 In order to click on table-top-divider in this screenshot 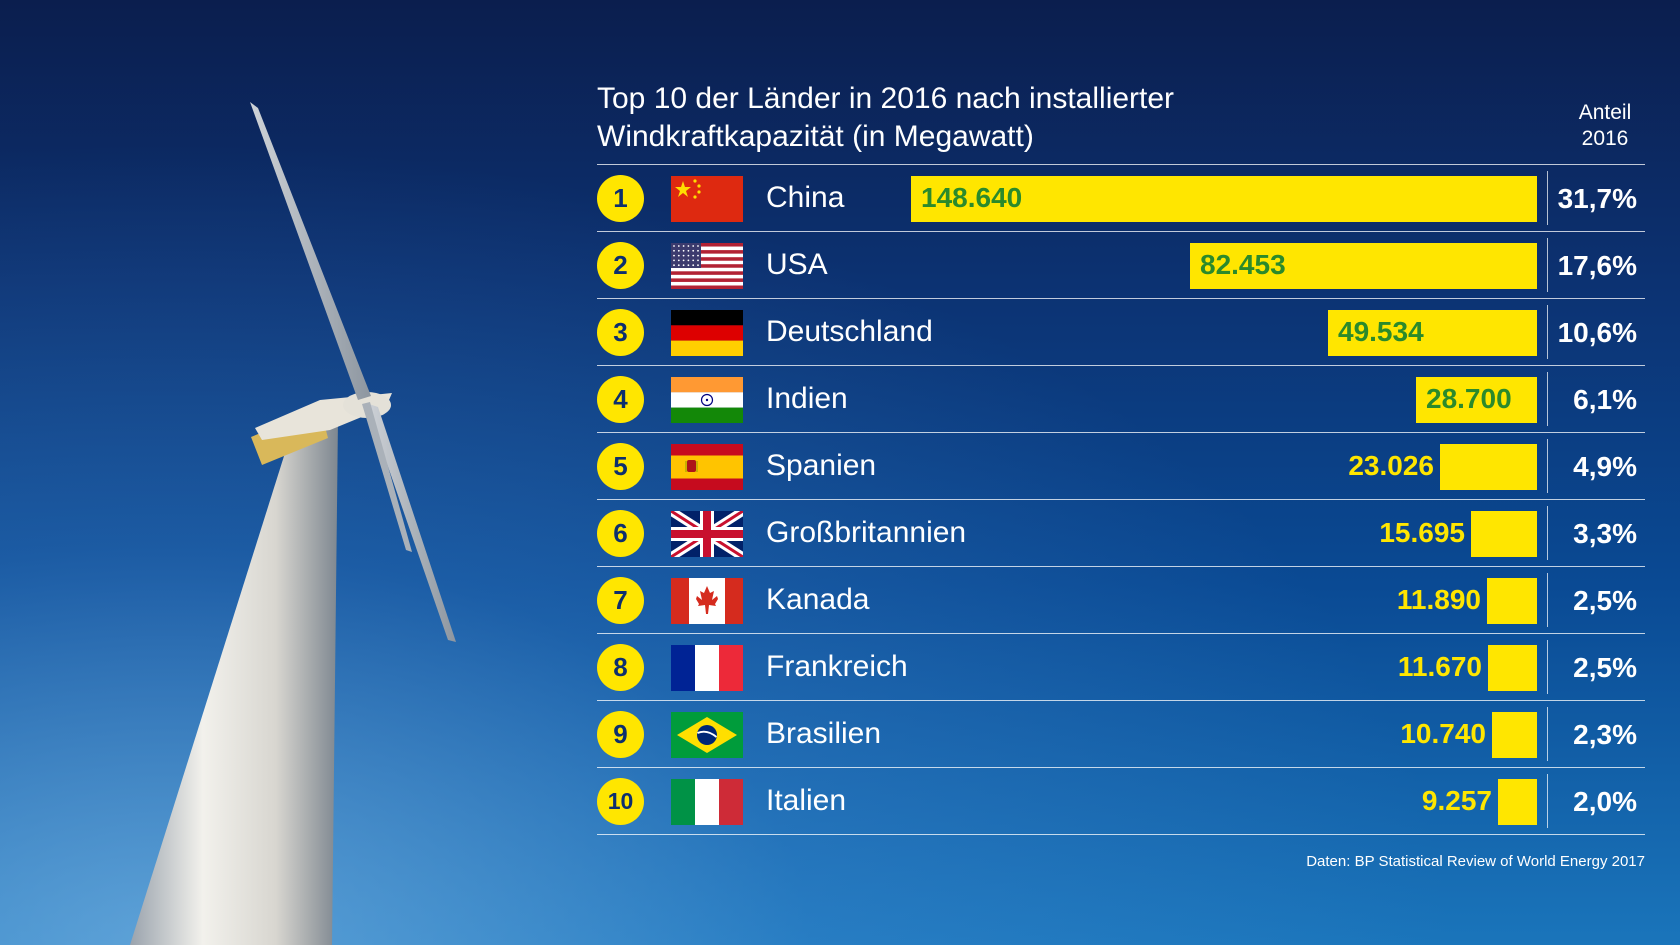, I will do `click(1121, 164)`.